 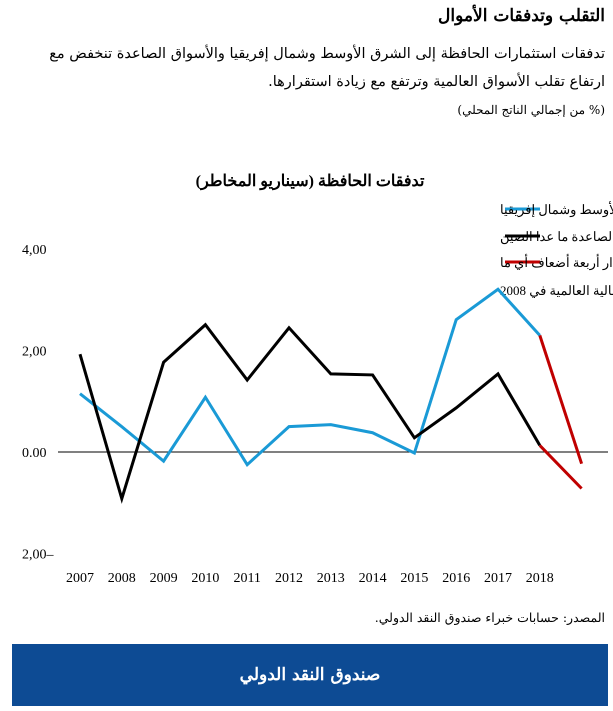 What do you see at coordinates (498, 578) in the screenshot?
I see `x-tick-label: 2017` at bounding box center [498, 578].